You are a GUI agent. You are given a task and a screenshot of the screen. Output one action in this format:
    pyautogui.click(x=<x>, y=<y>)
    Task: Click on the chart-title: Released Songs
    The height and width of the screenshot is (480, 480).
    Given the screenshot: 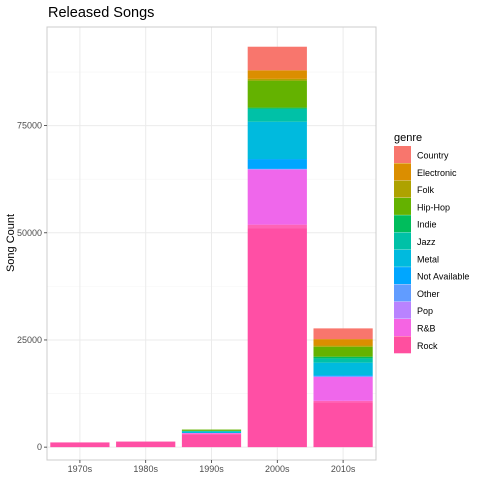 What is the action you would take?
    pyautogui.click(x=101, y=13)
    